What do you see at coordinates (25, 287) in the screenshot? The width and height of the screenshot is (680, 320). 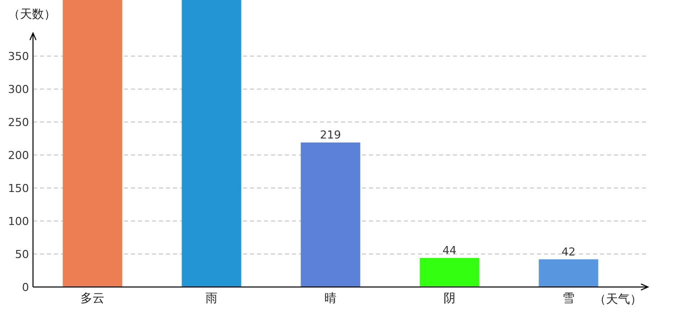 I see `y-tick-label: 0` at bounding box center [25, 287].